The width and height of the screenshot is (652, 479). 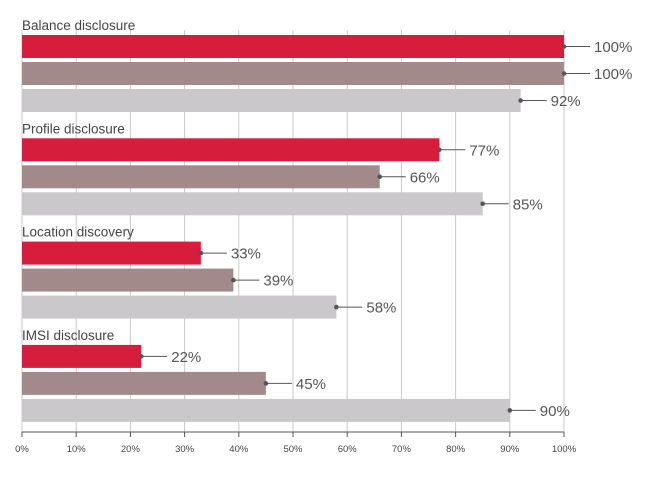 What do you see at coordinates (566, 101) in the screenshot?
I see `value-label: 92%` at bounding box center [566, 101].